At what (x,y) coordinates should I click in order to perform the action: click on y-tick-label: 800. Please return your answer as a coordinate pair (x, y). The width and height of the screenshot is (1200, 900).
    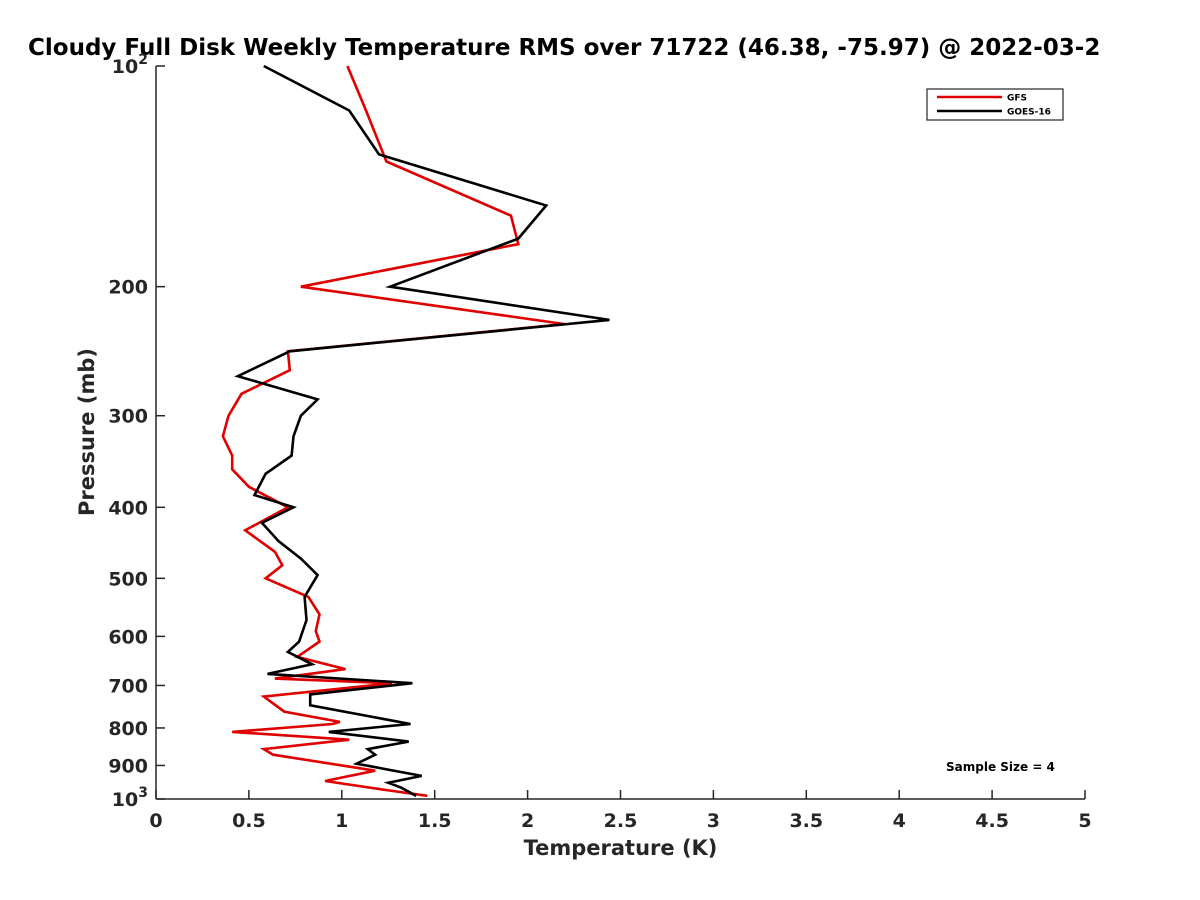
    Looking at the image, I should click on (128, 729).